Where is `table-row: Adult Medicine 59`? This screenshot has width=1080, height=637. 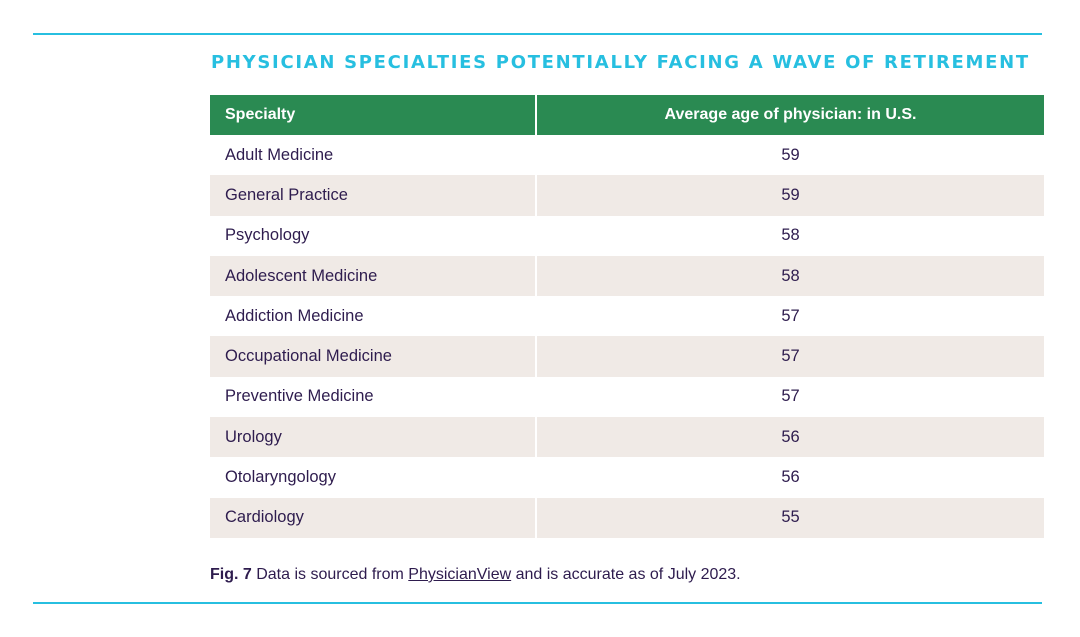
table-row: Adult Medicine 59 is located at coordinates (627, 155).